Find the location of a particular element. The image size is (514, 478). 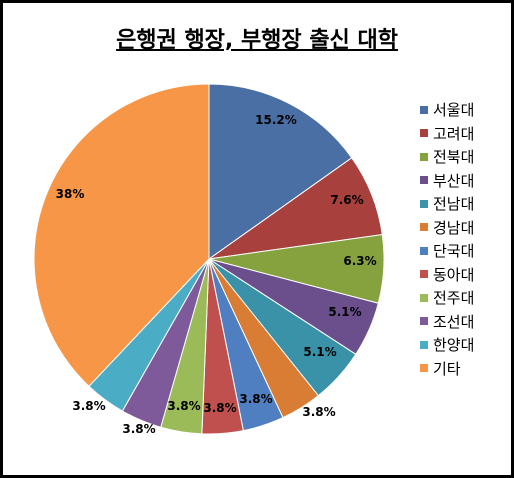

legend-item: 전남대 is located at coordinates (447, 204).